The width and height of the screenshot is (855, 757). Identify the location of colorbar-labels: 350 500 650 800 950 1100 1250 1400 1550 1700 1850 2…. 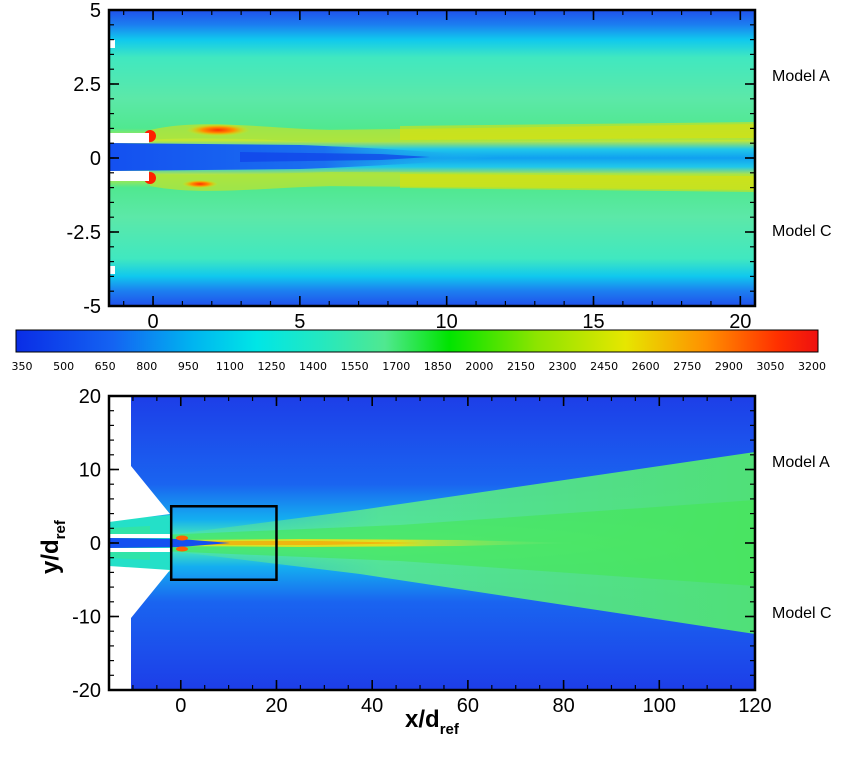
(419, 366).